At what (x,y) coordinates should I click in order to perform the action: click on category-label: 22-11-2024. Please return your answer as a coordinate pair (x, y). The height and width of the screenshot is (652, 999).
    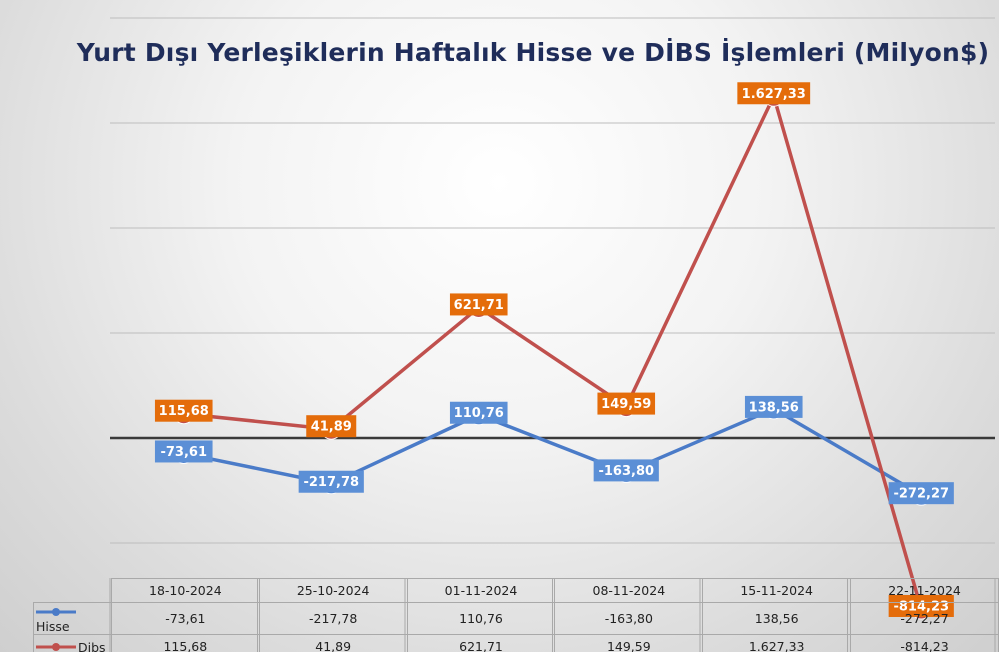
    Looking at the image, I should click on (924, 590).